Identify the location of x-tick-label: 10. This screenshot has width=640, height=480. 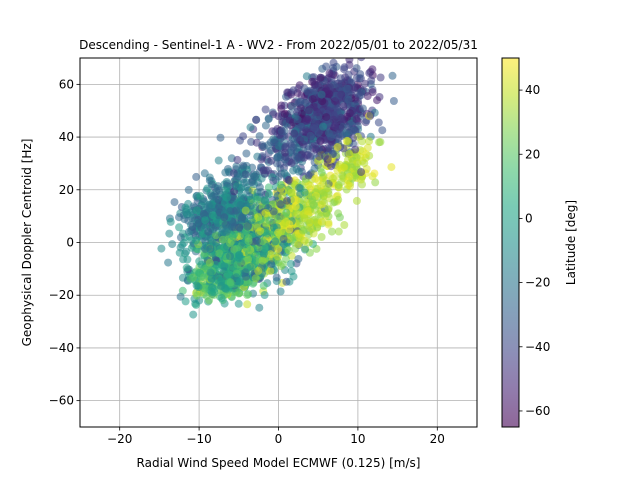
(357, 439).